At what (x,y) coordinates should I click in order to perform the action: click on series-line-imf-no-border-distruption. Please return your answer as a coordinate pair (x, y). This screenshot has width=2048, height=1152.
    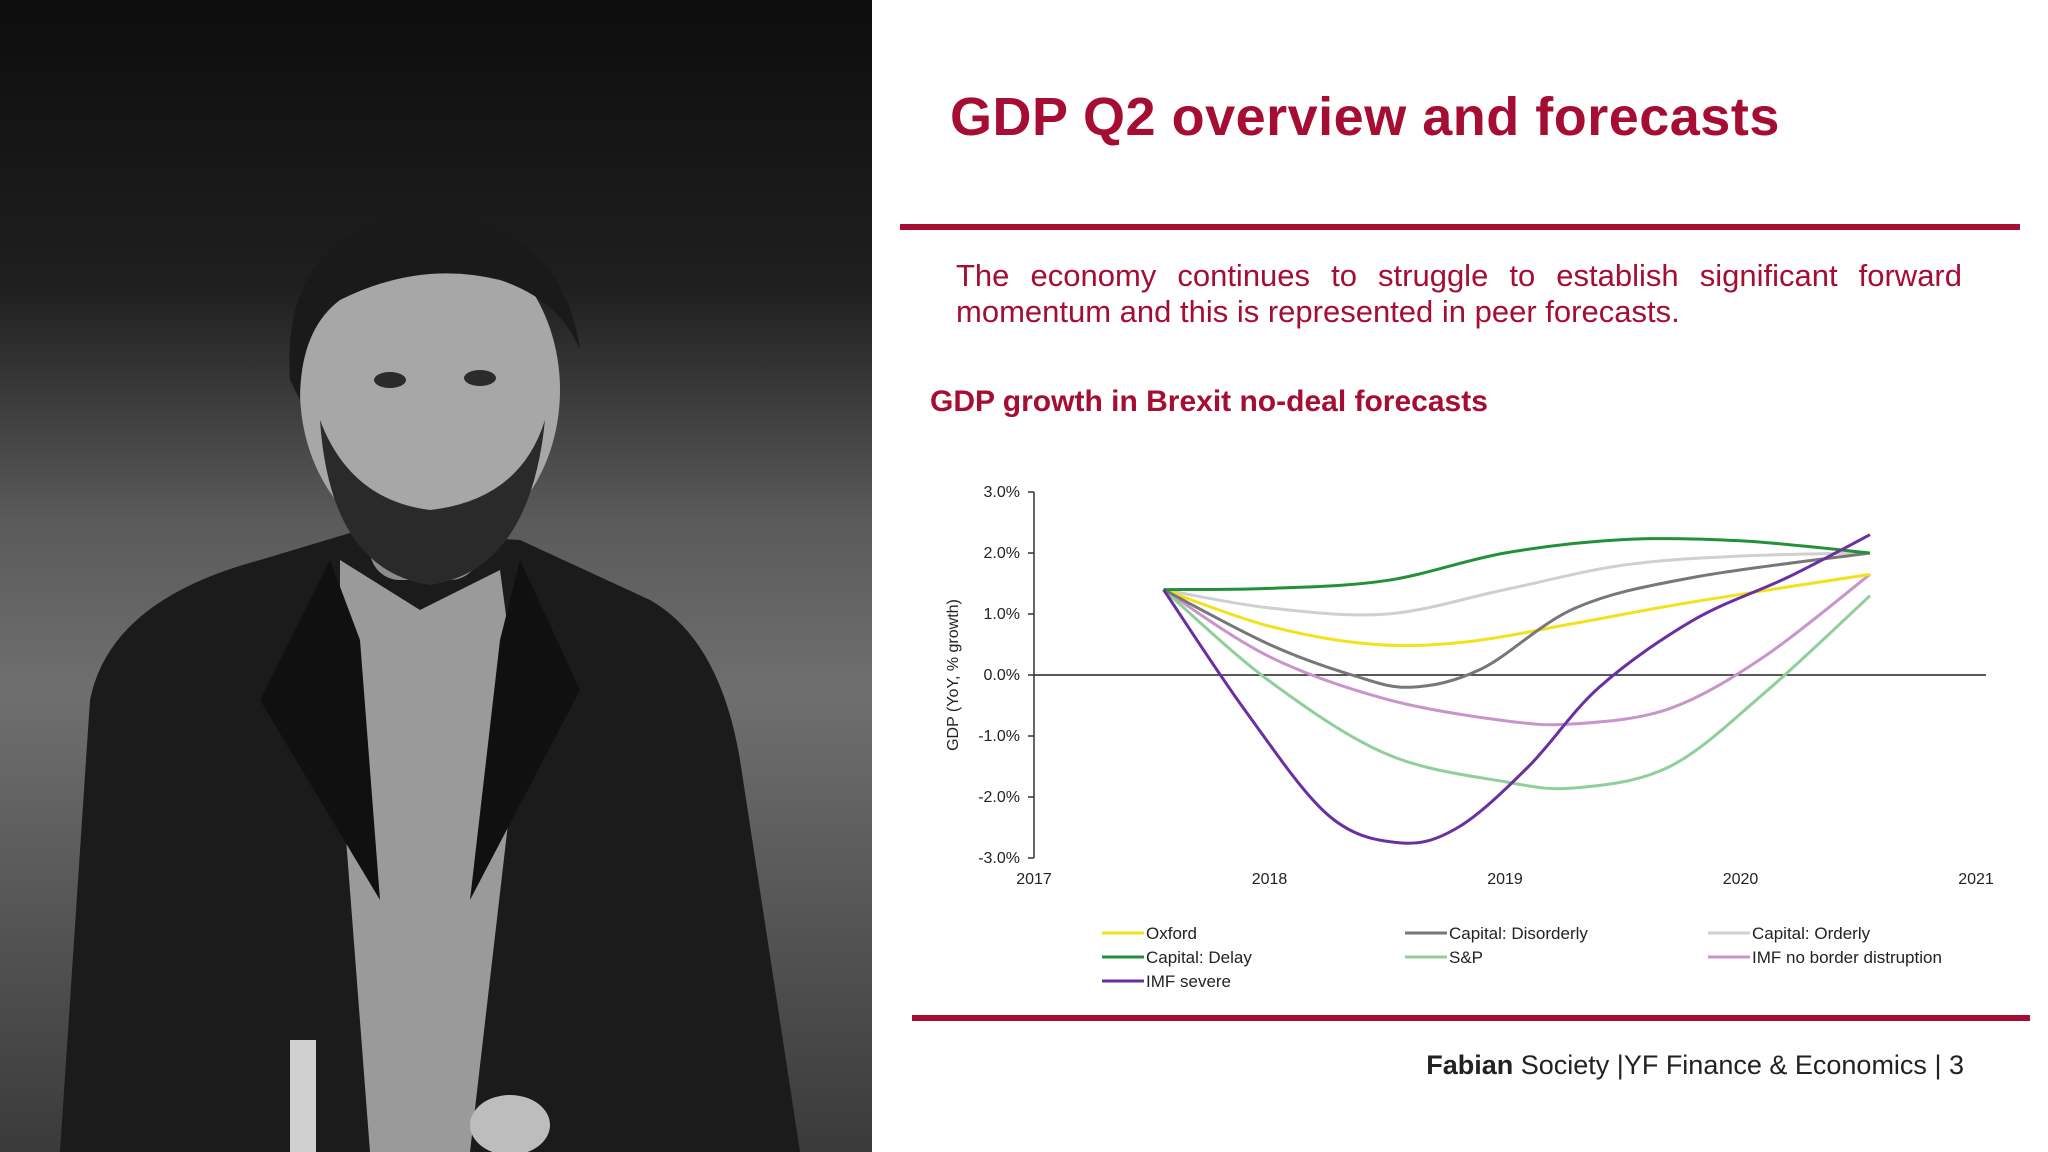
    Looking at the image, I should click on (1516, 650).